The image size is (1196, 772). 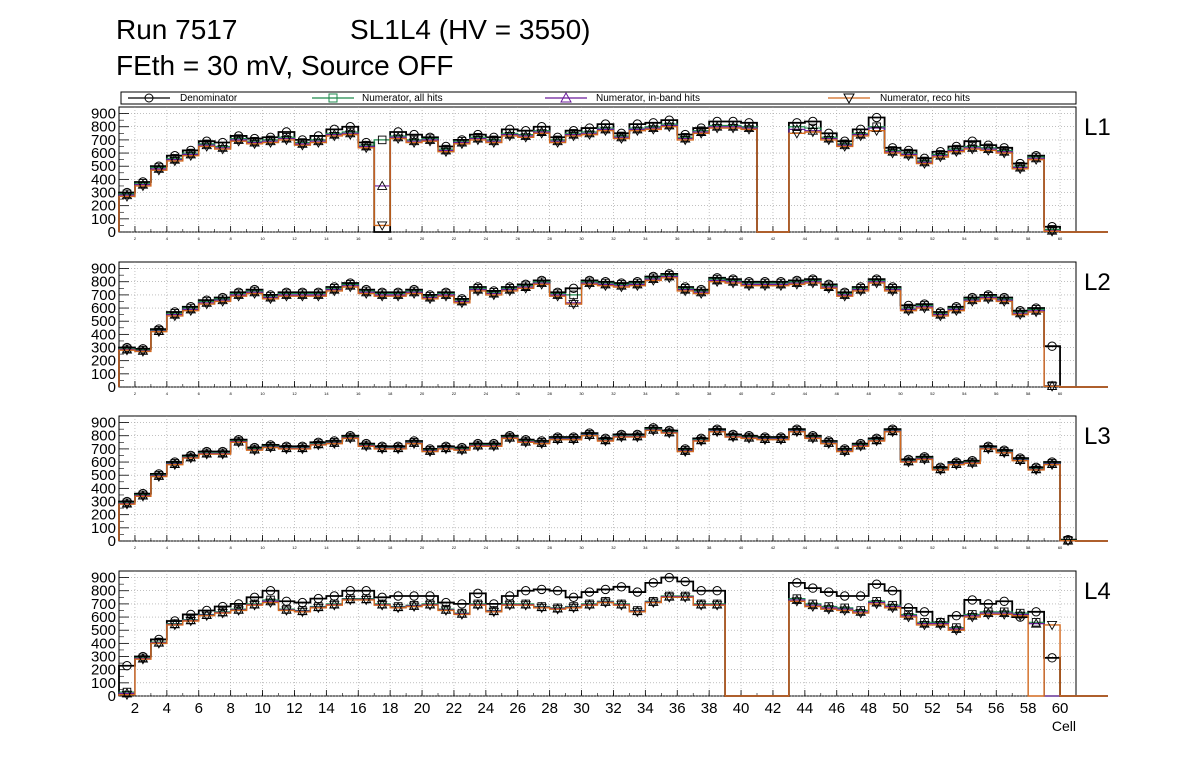 What do you see at coordinates (837, 547) in the screenshot?
I see `x-tick-label: 46` at bounding box center [837, 547].